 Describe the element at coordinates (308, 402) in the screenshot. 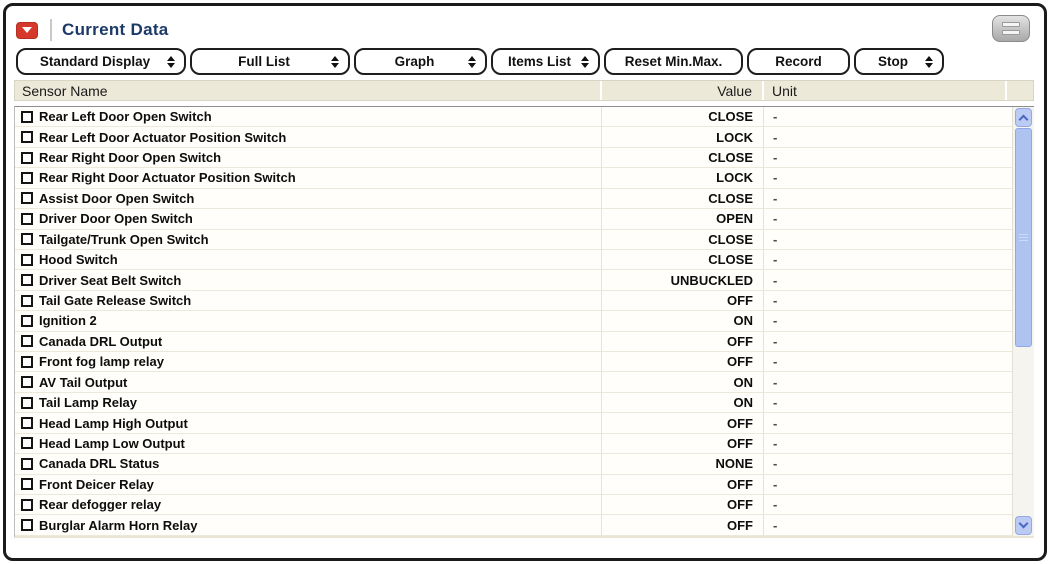

I see `sensor-name-cell: Tail Lamp Relay` at that location.